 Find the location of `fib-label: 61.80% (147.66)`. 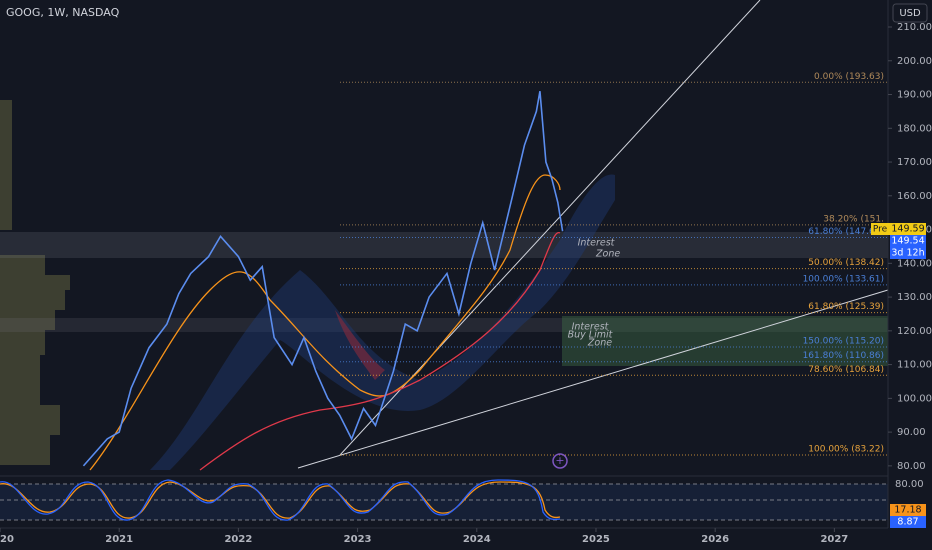

fib-label: 61.80% (147.66) is located at coordinates (846, 232).